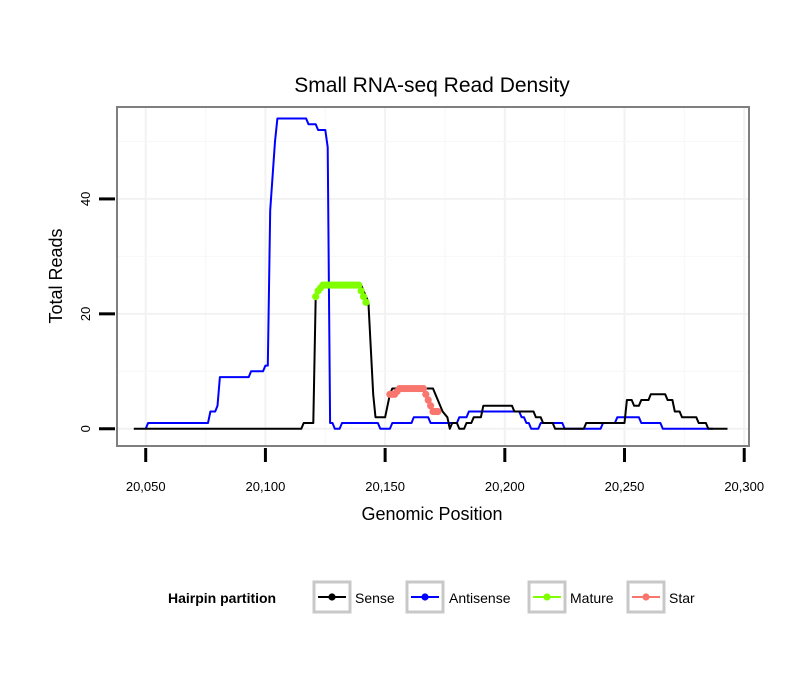  Describe the element at coordinates (146, 486) in the screenshot. I see `x-tick-label: 20,050` at that location.